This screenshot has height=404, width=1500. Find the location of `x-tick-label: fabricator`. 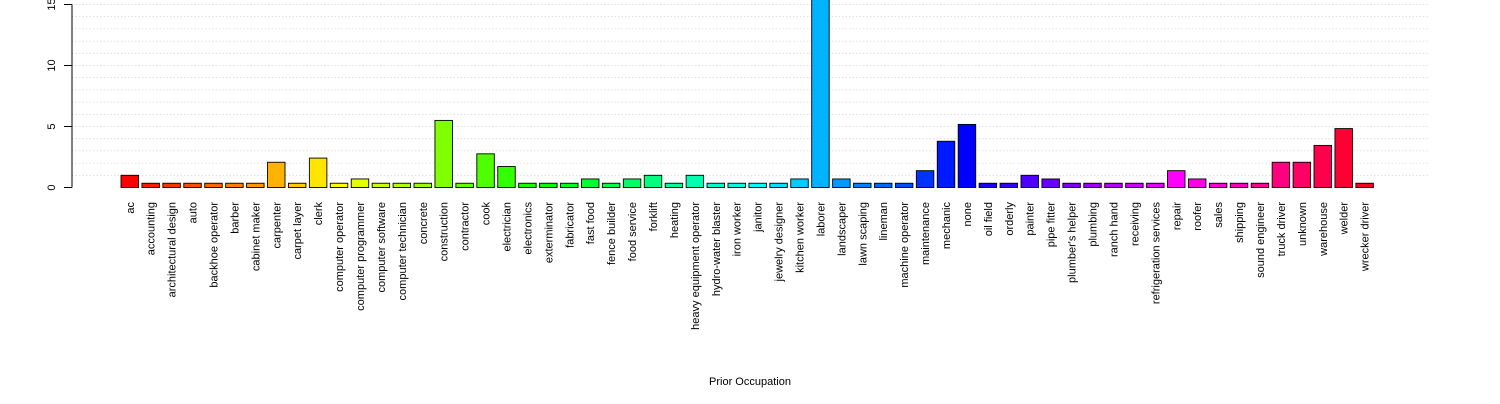

x-tick-label: fabricator is located at coordinates (570, 225).